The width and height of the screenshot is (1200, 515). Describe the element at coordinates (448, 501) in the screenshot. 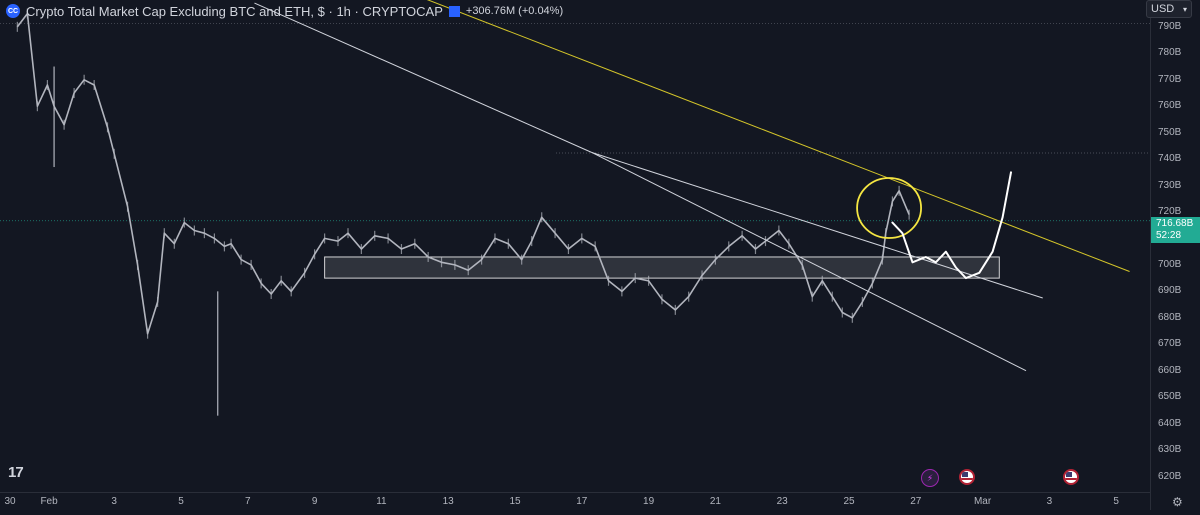

I see `time-tick-label: 13` at that location.